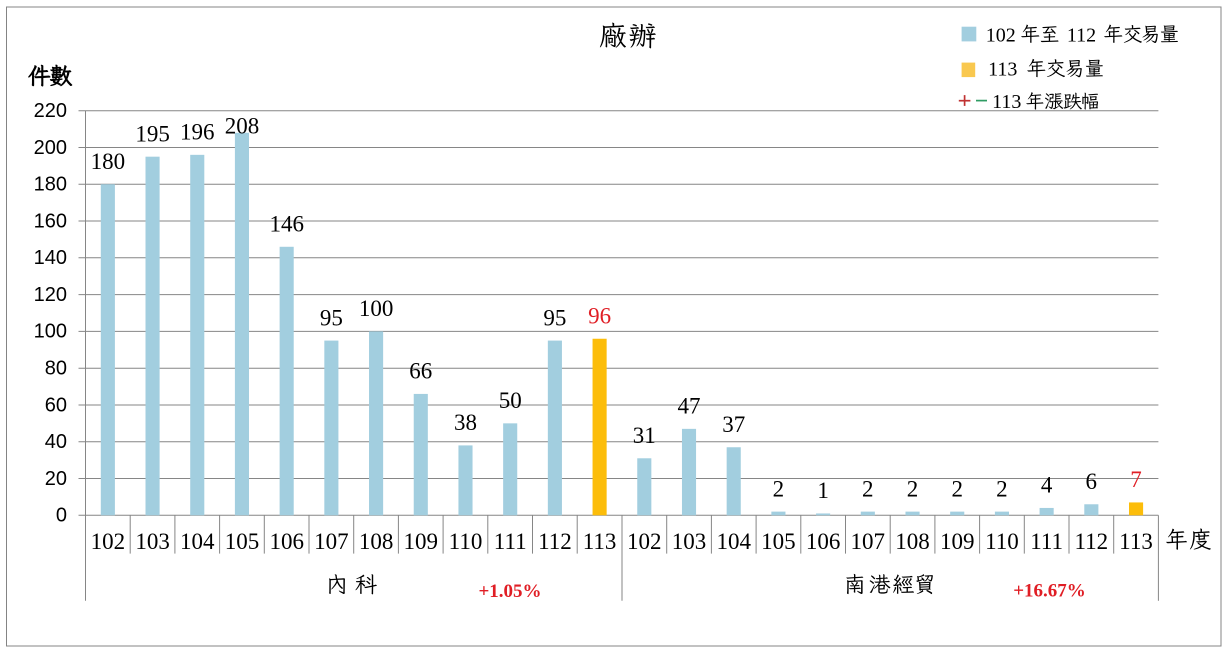 This screenshot has width=1229, height=654. Describe the element at coordinates (197, 132) in the screenshot. I see `svg-text: 196` at that location.